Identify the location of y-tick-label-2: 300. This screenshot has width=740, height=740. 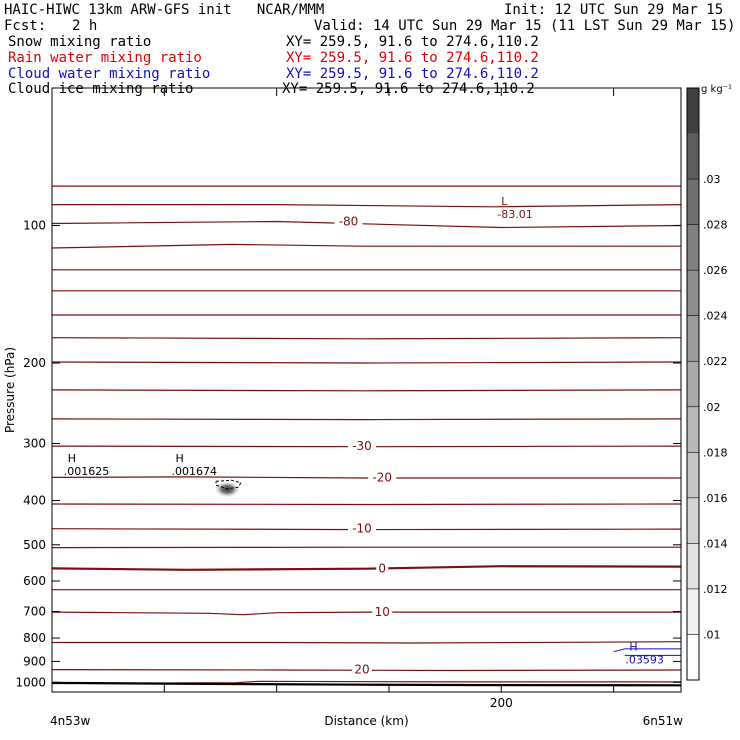
(34, 443).